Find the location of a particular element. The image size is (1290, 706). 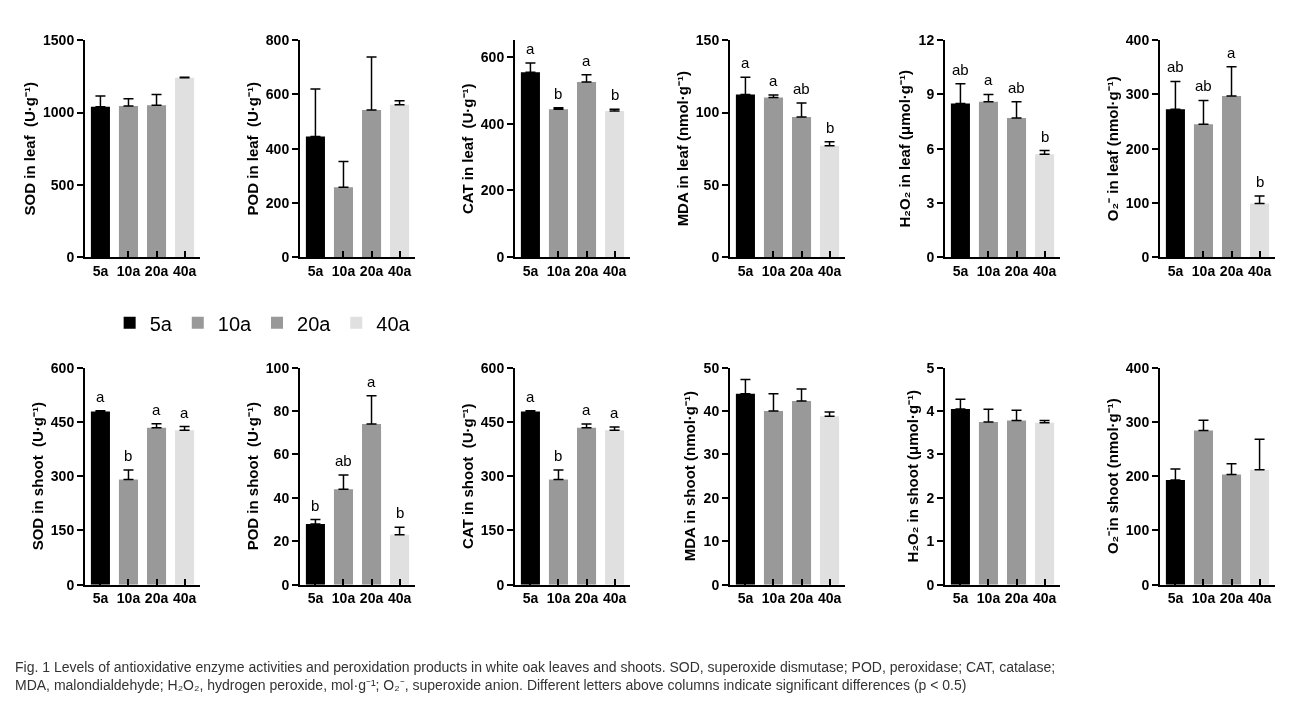

legend-label: 40a is located at coordinates (393, 323).